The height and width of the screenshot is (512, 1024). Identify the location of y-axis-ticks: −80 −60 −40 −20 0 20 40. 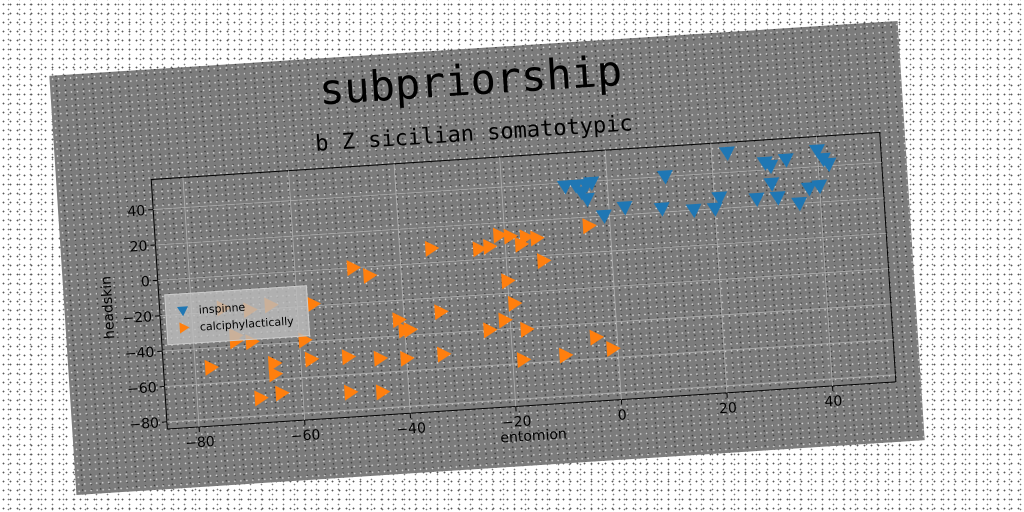
(144, 318).